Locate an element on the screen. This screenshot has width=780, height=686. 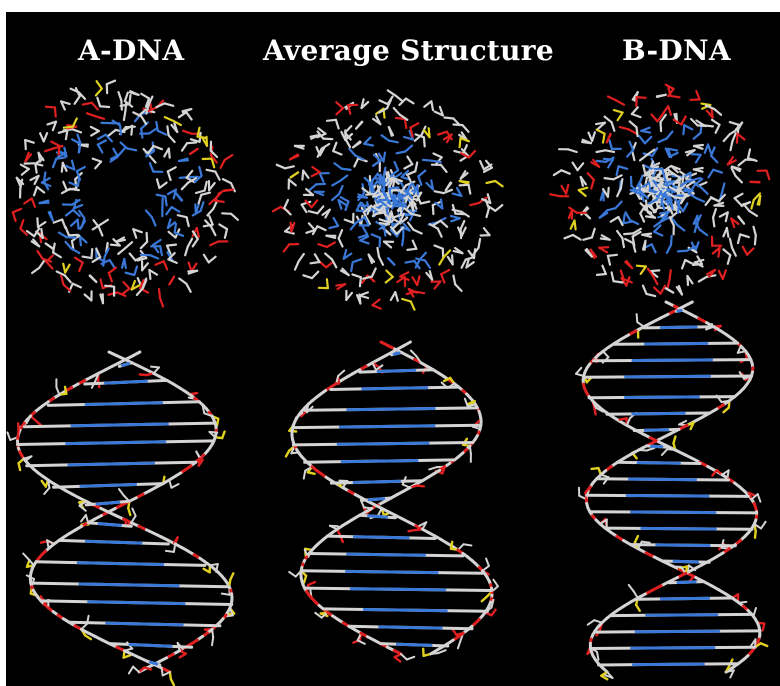
a-dna-top-view is located at coordinates (125, 193).